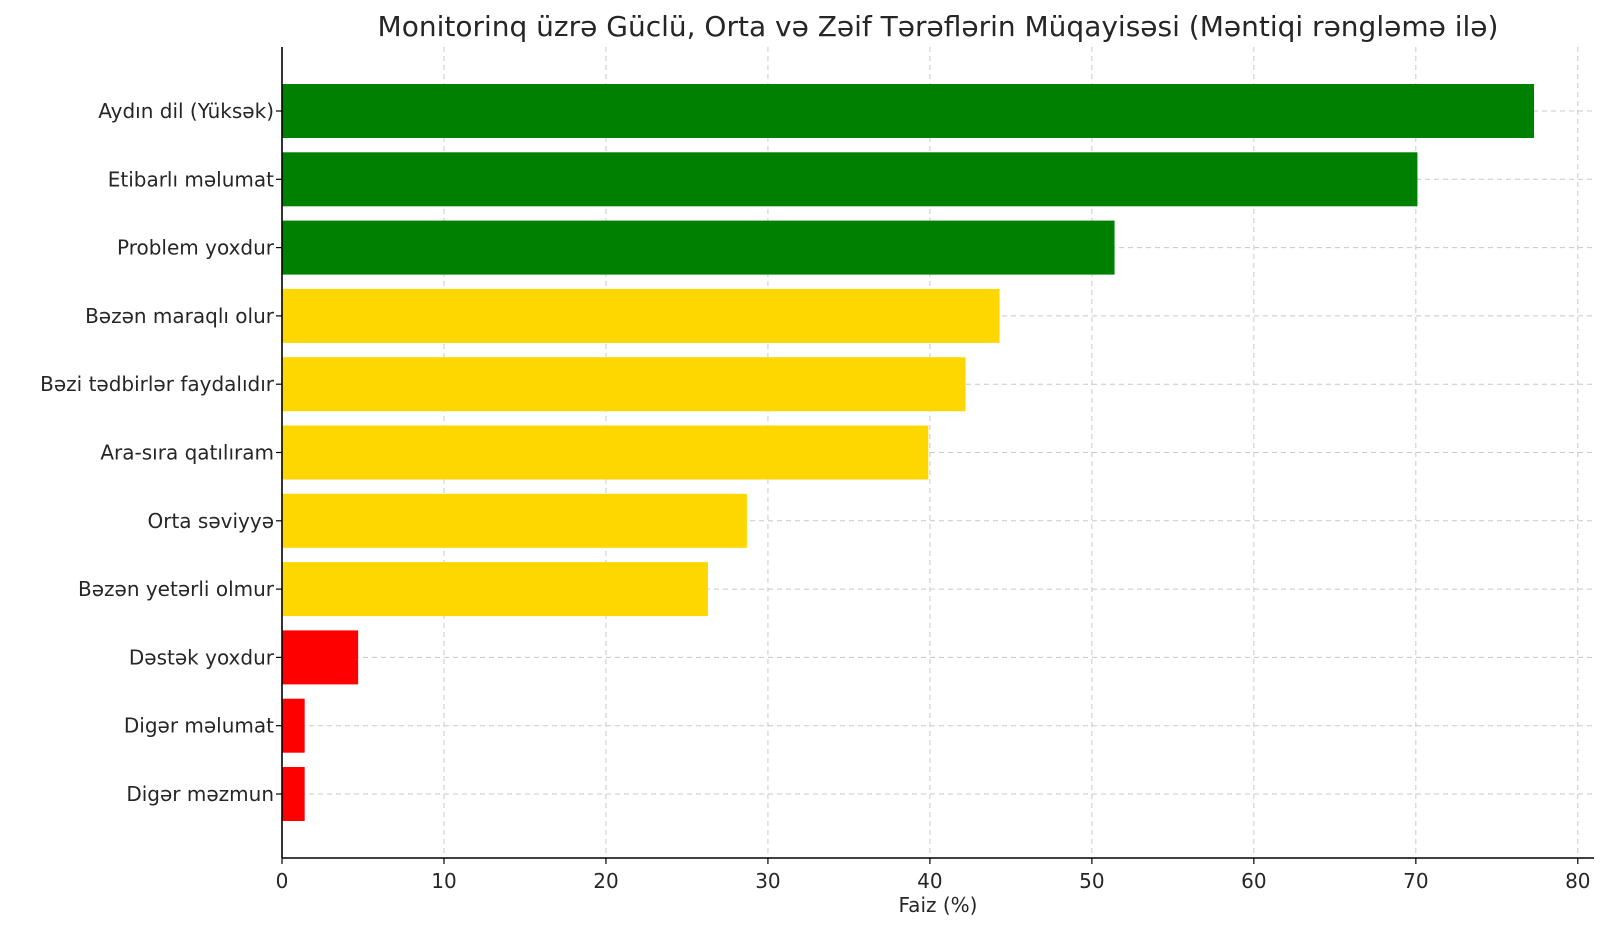 The height and width of the screenshot is (932, 1600). What do you see at coordinates (1253, 881) in the screenshot?
I see `x-tick-label: 60` at bounding box center [1253, 881].